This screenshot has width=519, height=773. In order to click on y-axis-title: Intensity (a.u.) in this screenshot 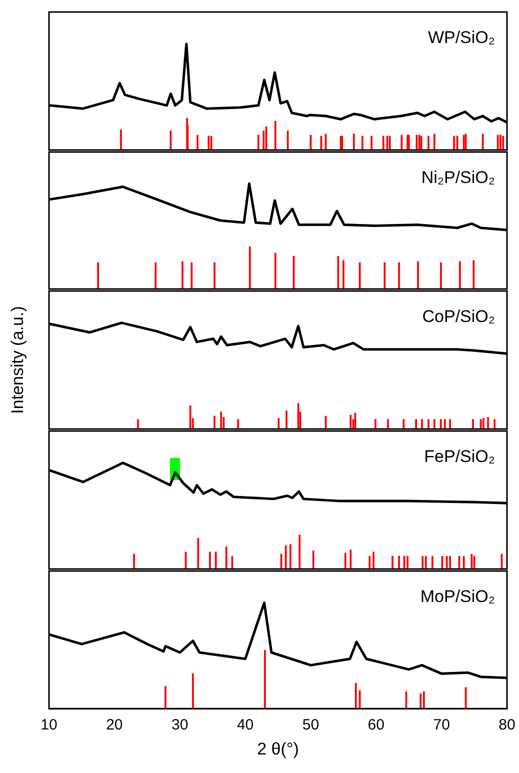, I will do `click(18, 360)`.